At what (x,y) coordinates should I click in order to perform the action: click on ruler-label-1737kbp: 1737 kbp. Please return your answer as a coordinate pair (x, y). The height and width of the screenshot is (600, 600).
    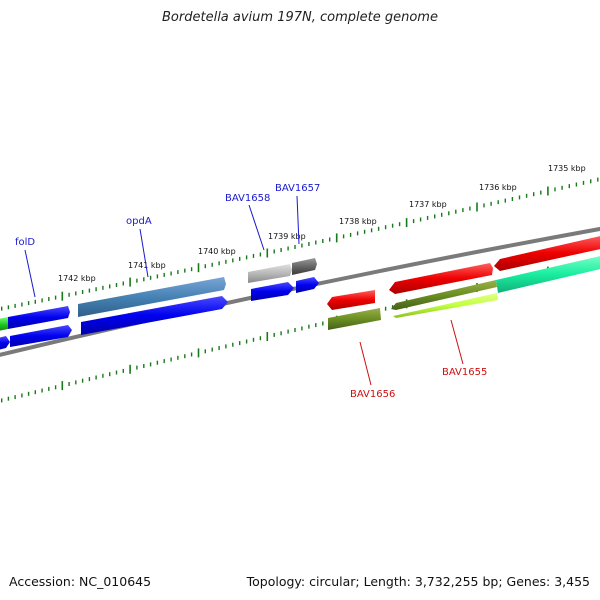
    Looking at the image, I should click on (428, 204).